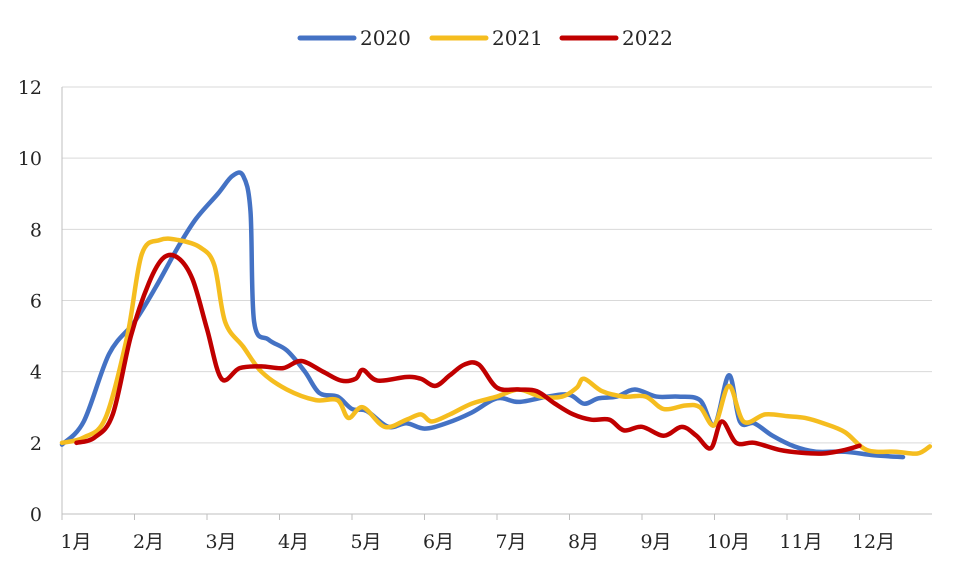 Image resolution: width=960 pixels, height=576 pixels. What do you see at coordinates (655, 542) in the screenshot?
I see `x-tick-label: 9月` at bounding box center [655, 542].